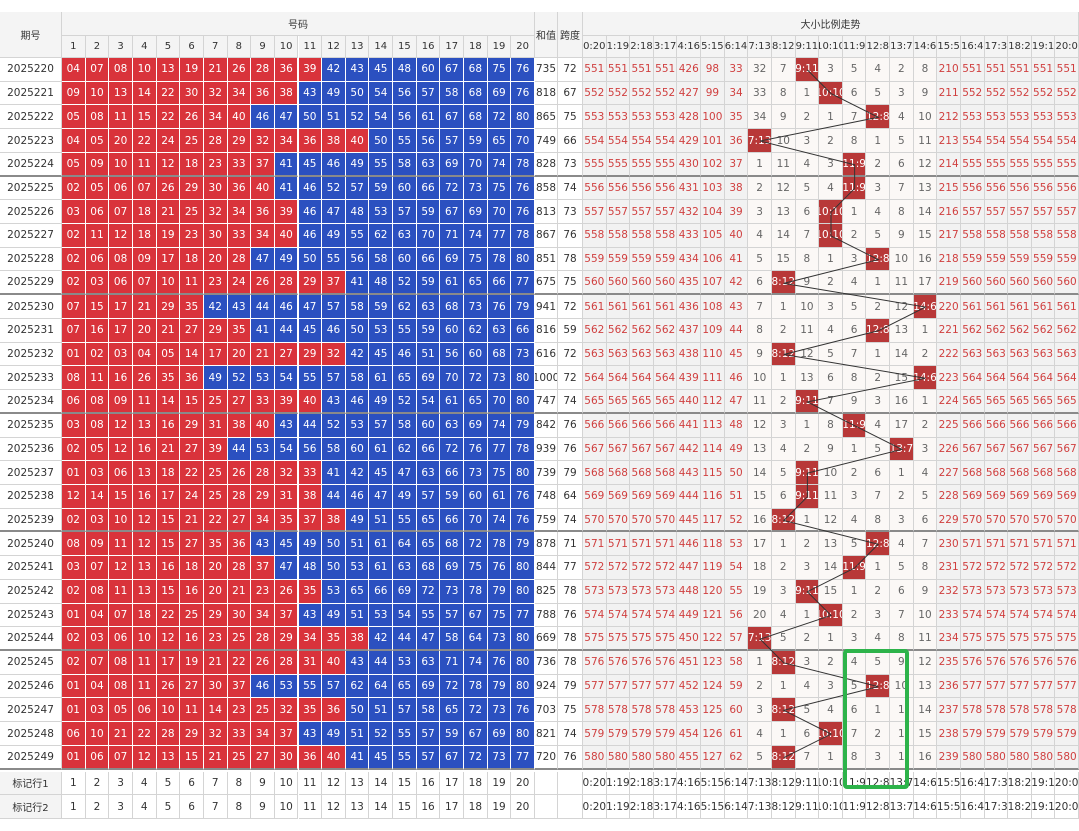 The width and height of the screenshot is (1079, 831). What do you see at coordinates (925, 520) in the screenshot?
I see `omission-count: 6` at bounding box center [925, 520].